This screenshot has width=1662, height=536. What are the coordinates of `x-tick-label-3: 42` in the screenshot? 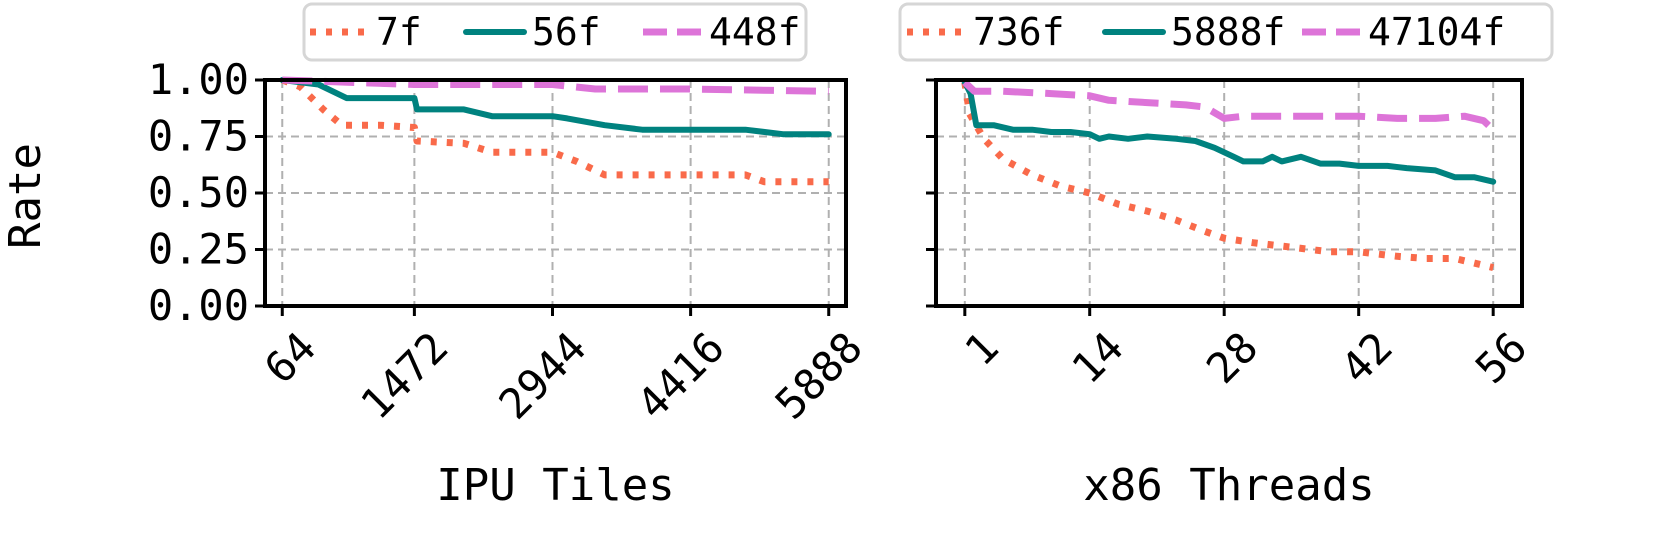 It's located at (1366, 357).